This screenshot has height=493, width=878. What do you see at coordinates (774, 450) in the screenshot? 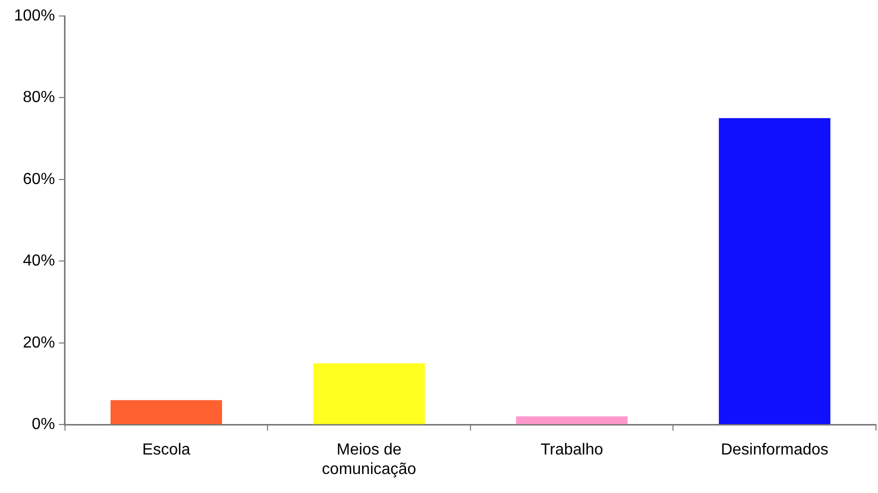
I see `x-tick-label: Desinformados` at bounding box center [774, 450].